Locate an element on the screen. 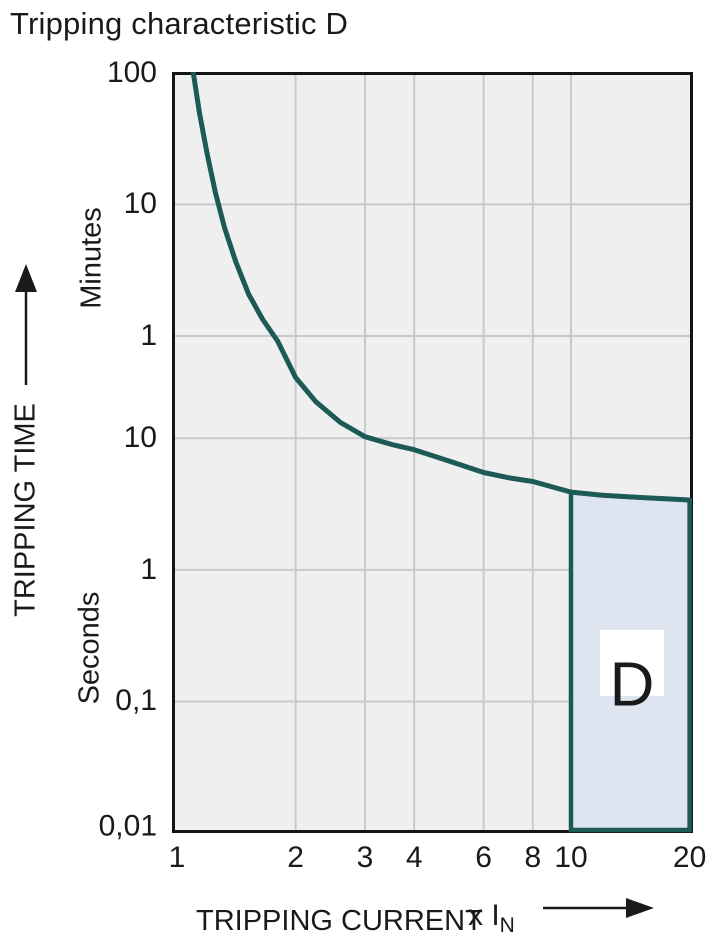 This screenshot has width=720, height=943. page-title: Tripping characteristic D is located at coordinates (179, 23).